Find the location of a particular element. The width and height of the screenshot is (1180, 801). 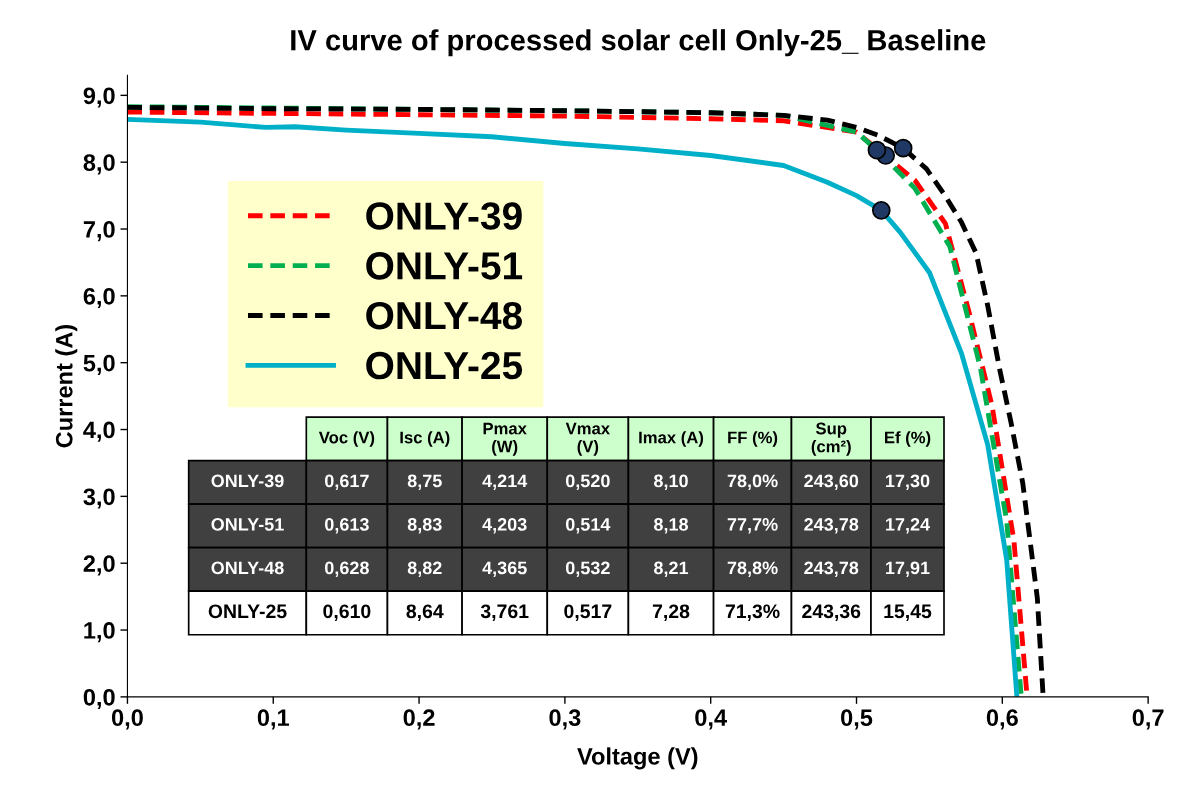

x-axis-title: Voltage (V) is located at coordinates (637, 758).